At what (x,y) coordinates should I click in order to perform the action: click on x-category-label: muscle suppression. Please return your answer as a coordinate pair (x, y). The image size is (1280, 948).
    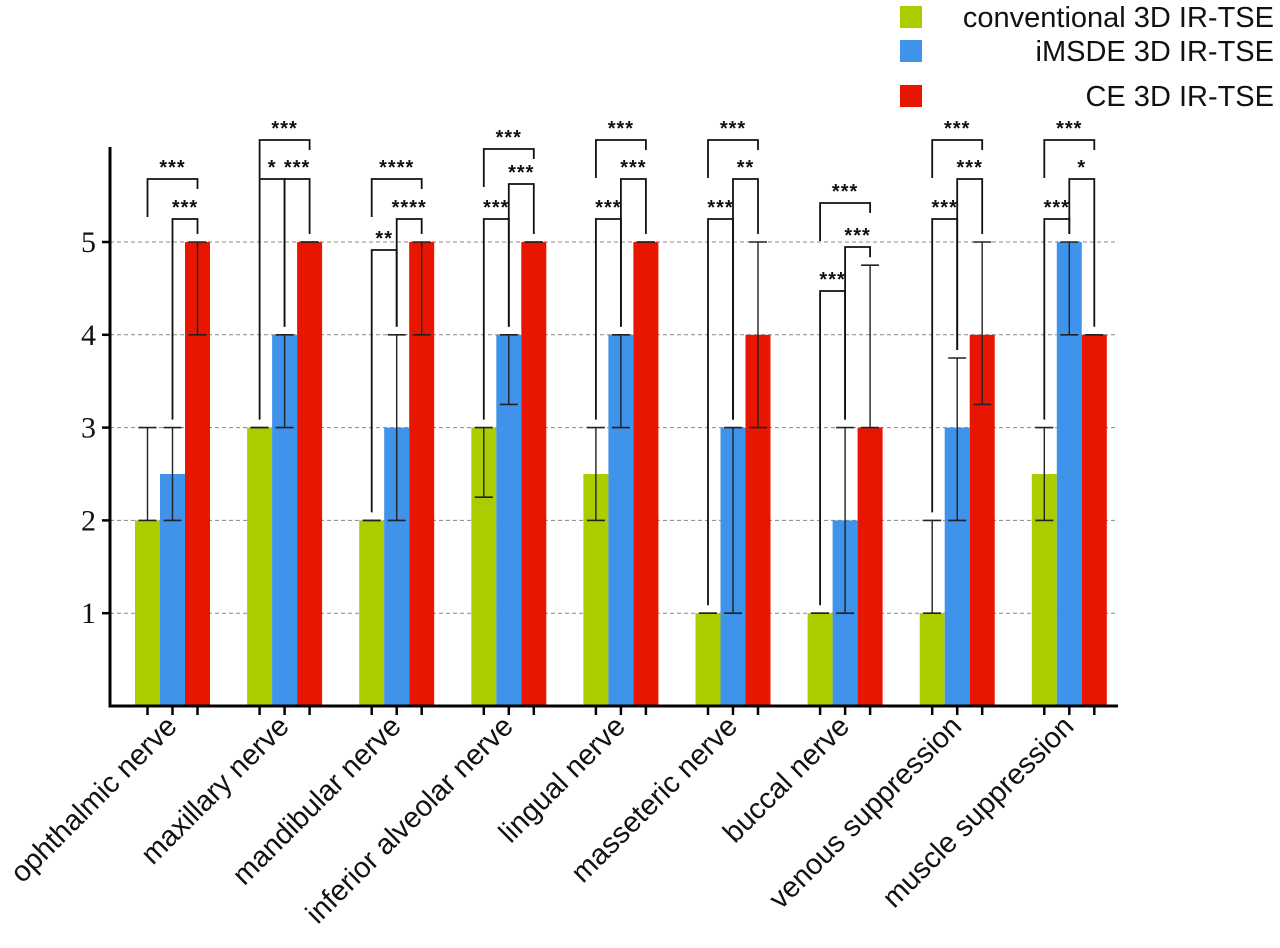
    Looking at the image, I should click on (978, 812).